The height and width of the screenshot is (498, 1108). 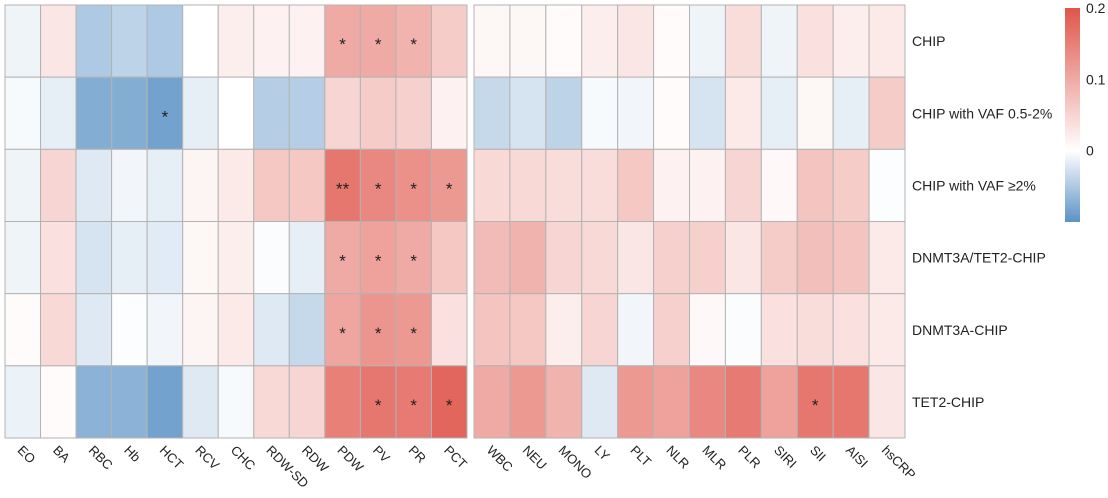 I want to click on row-label: CHIP with VAF ≥2%, so click(x=974, y=185).